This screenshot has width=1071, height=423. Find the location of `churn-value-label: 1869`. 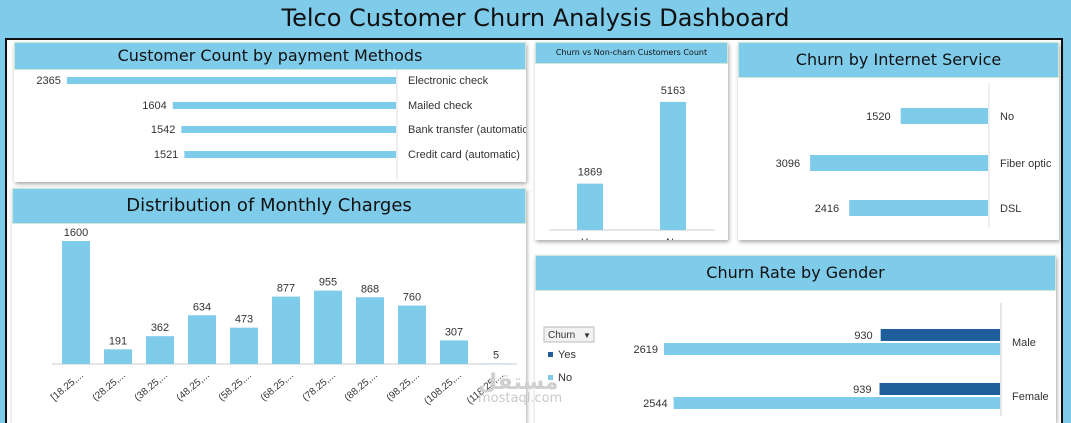

churn-value-label: 1869 is located at coordinates (590, 173).